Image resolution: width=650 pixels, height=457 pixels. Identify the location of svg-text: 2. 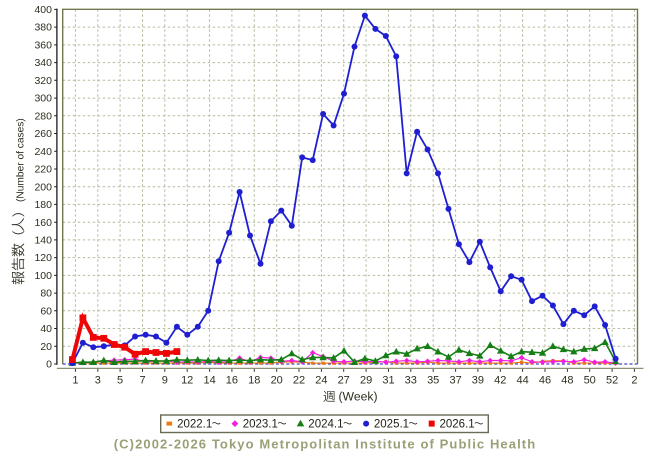
(634, 381).